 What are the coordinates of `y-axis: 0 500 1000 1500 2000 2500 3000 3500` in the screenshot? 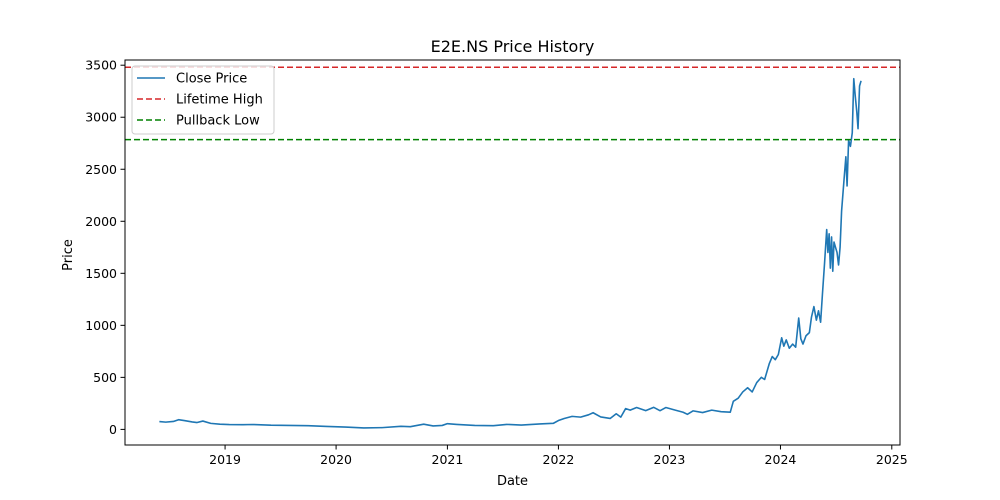 It's located at (105, 247).